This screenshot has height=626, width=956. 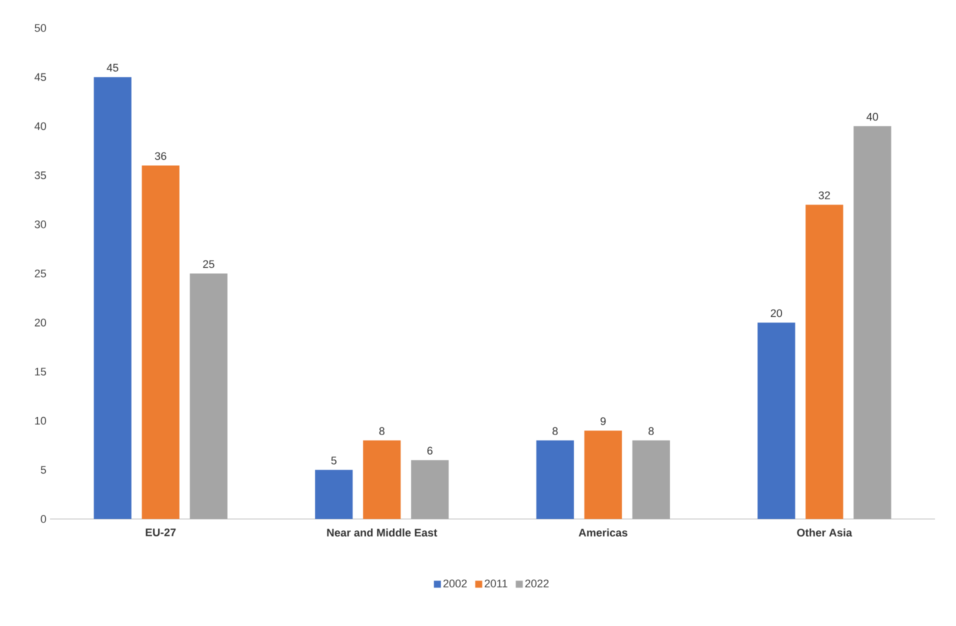 What do you see at coordinates (40, 372) in the screenshot?
I see `y-tick-label: 15` at bounding box center [40, 372].